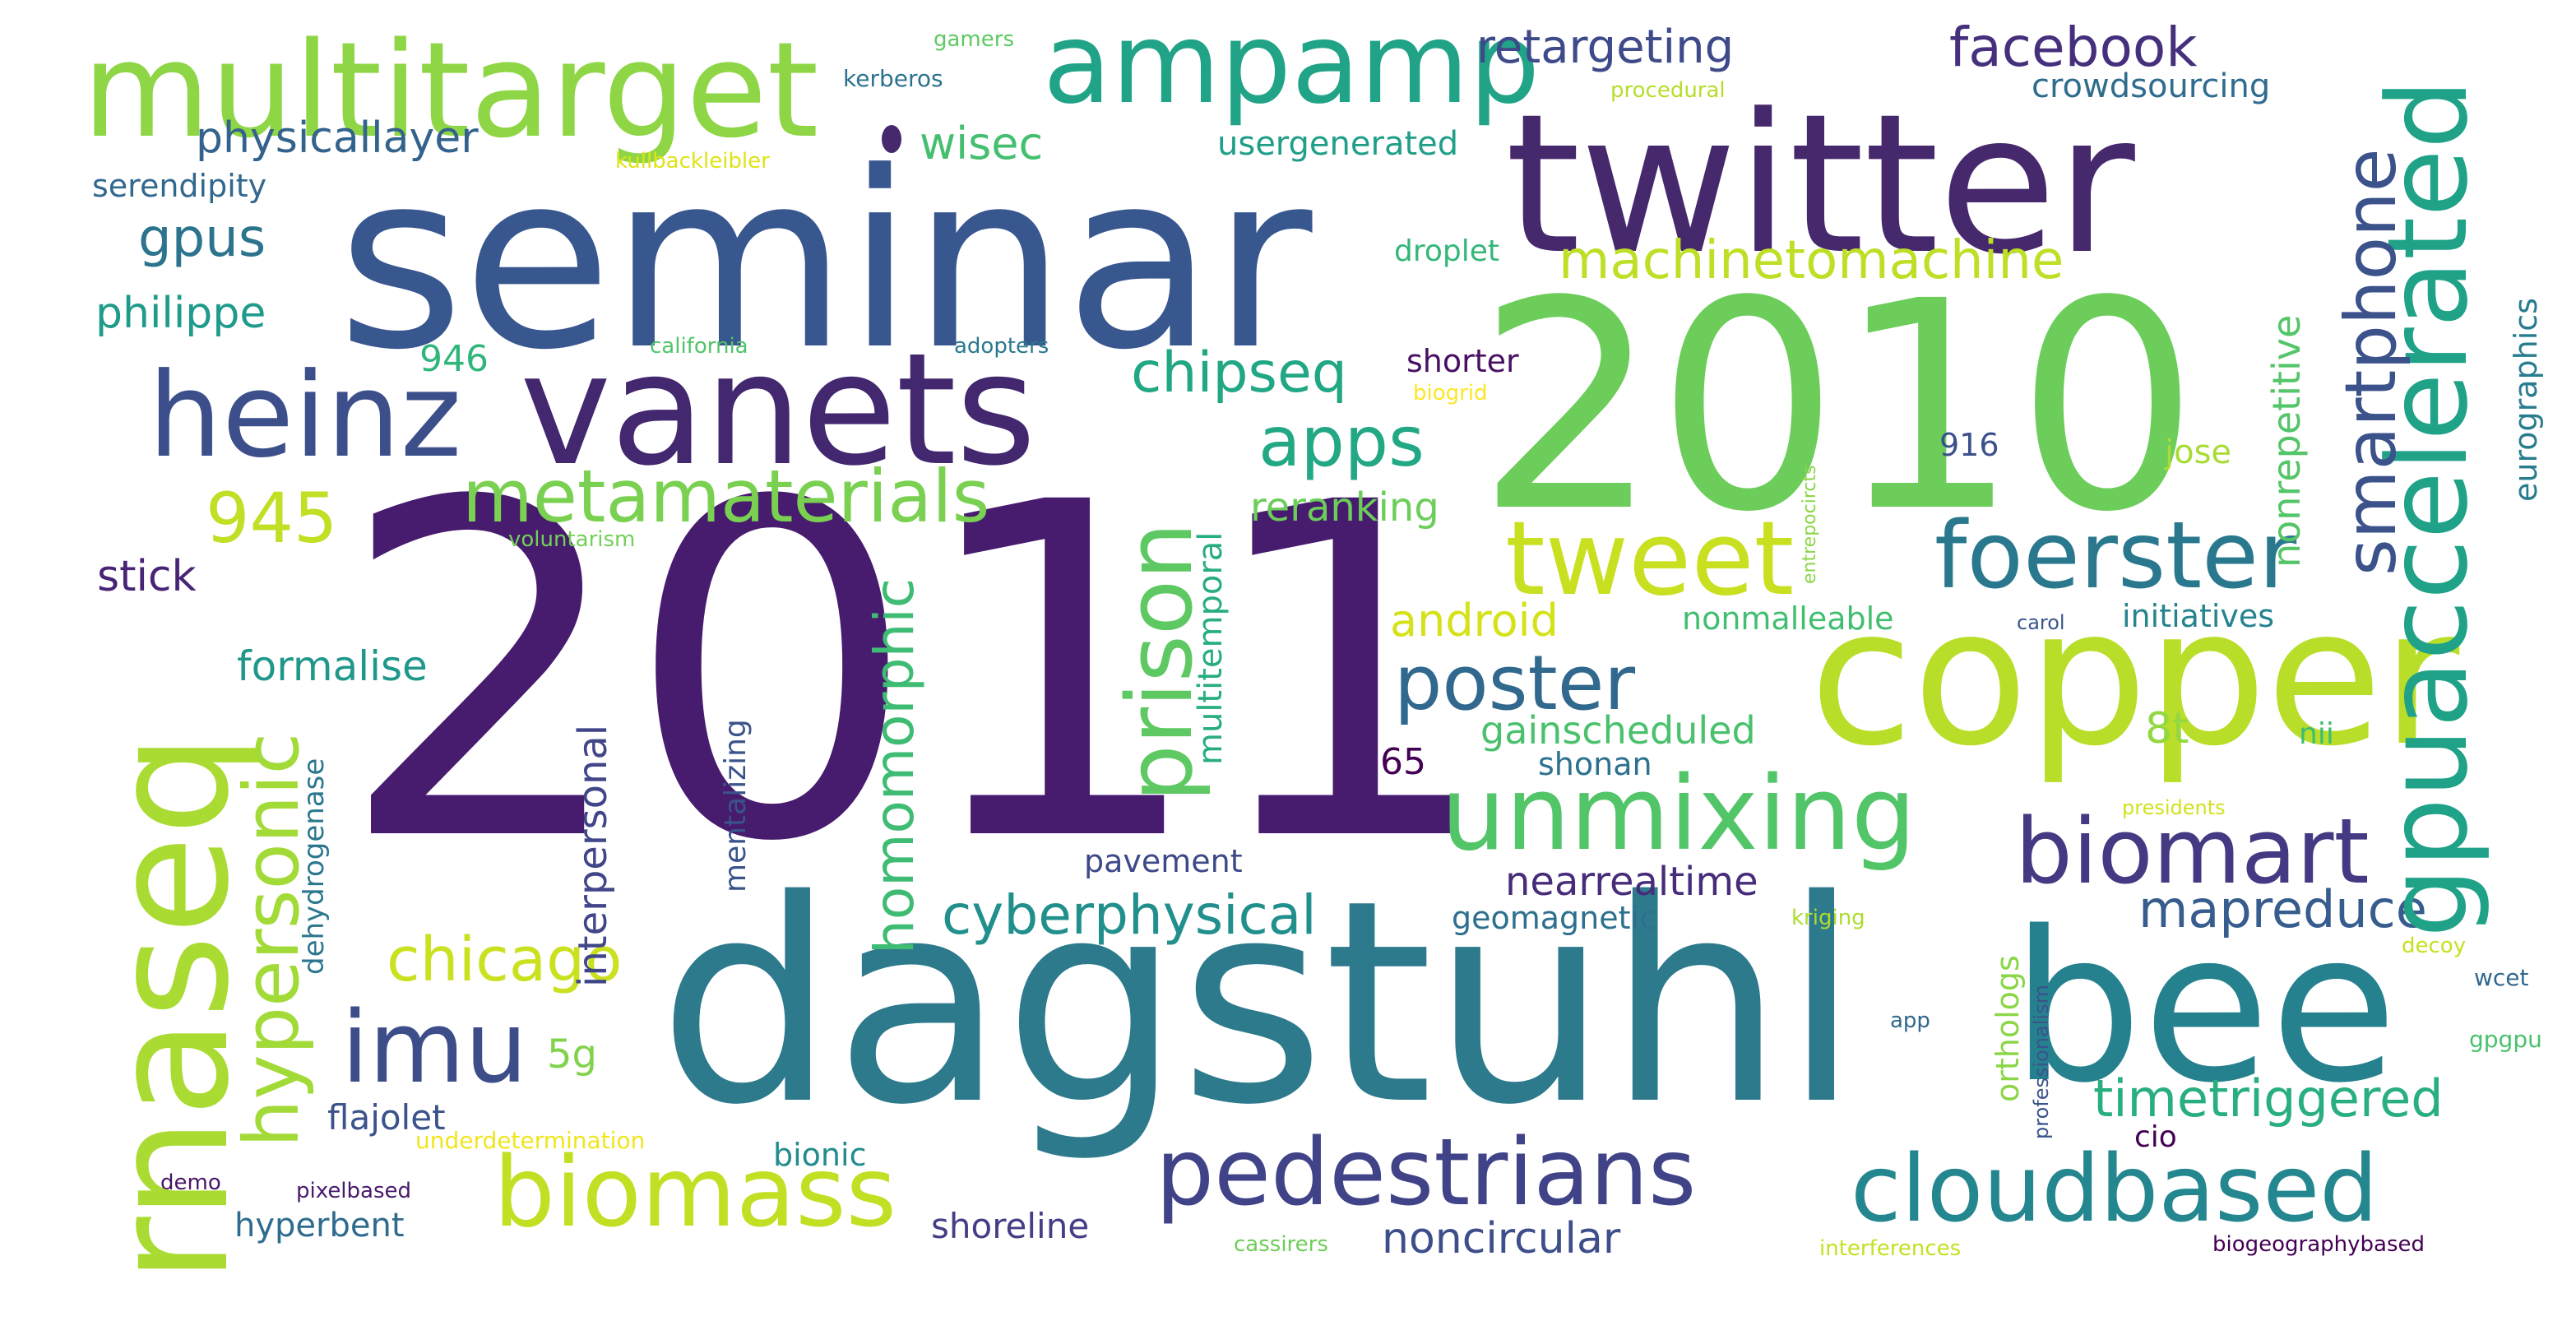  What do you see at coordinates (191, 1182) in the screenshot?
I see `word: demo` at bounding box center [191, 1182].